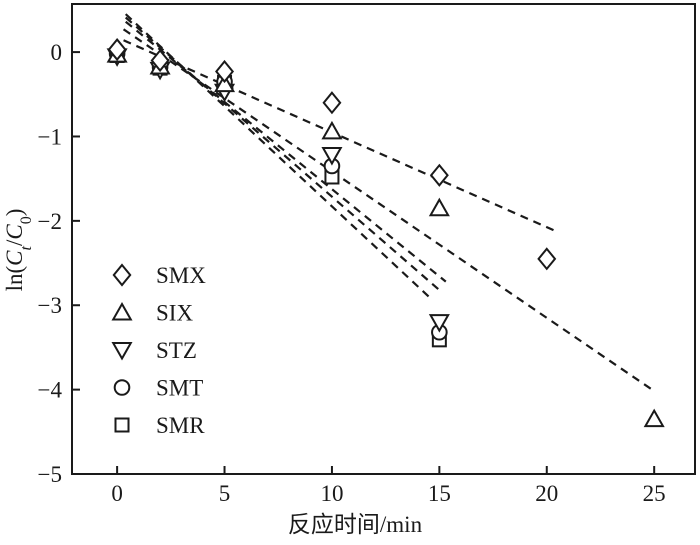 This screenshot has height=545, width=700. Describe the element at coordinates (50, 474) in the screenshot. I see `y-tick-label: −5` at that location.